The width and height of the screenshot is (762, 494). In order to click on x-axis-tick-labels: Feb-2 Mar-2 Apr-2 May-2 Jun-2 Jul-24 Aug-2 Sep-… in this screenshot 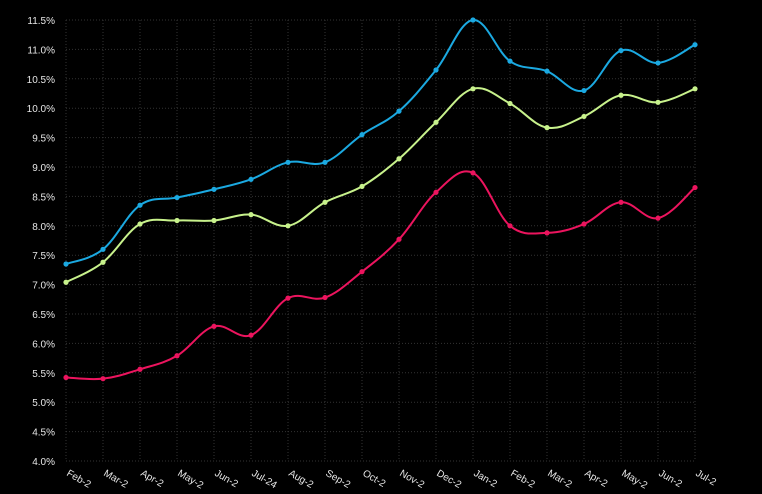, I will do `click(392, 480)`.